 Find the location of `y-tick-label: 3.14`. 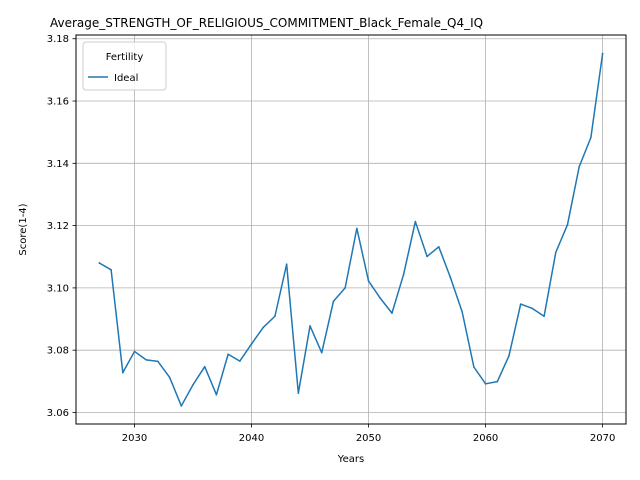

y-tick-label: 3.14 is located at coordinates (58, 164).